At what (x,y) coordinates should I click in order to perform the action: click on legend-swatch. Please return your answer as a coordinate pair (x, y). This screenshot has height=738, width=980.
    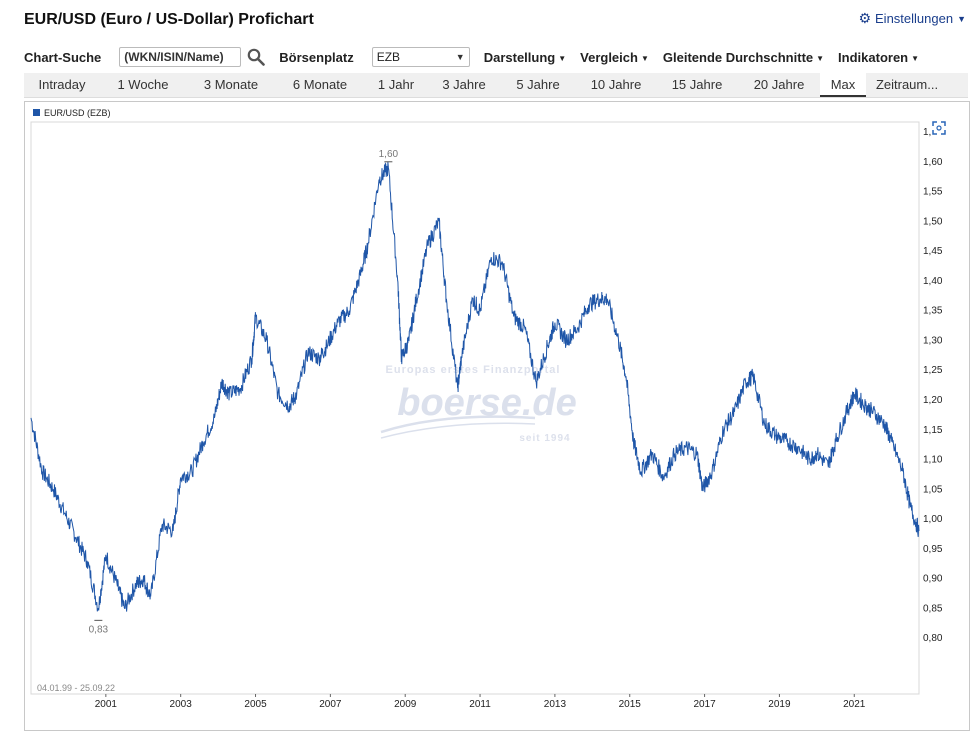
    Looking at the image, I should click on (36, 112).